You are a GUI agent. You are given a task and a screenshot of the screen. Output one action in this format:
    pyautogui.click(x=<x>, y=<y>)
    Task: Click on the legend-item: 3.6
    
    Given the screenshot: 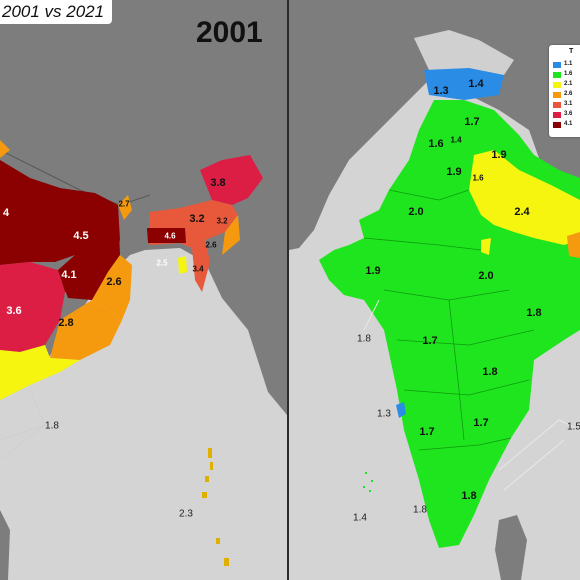 What is the action you would take?
    pyautogui.click(x=566, y=115)
    